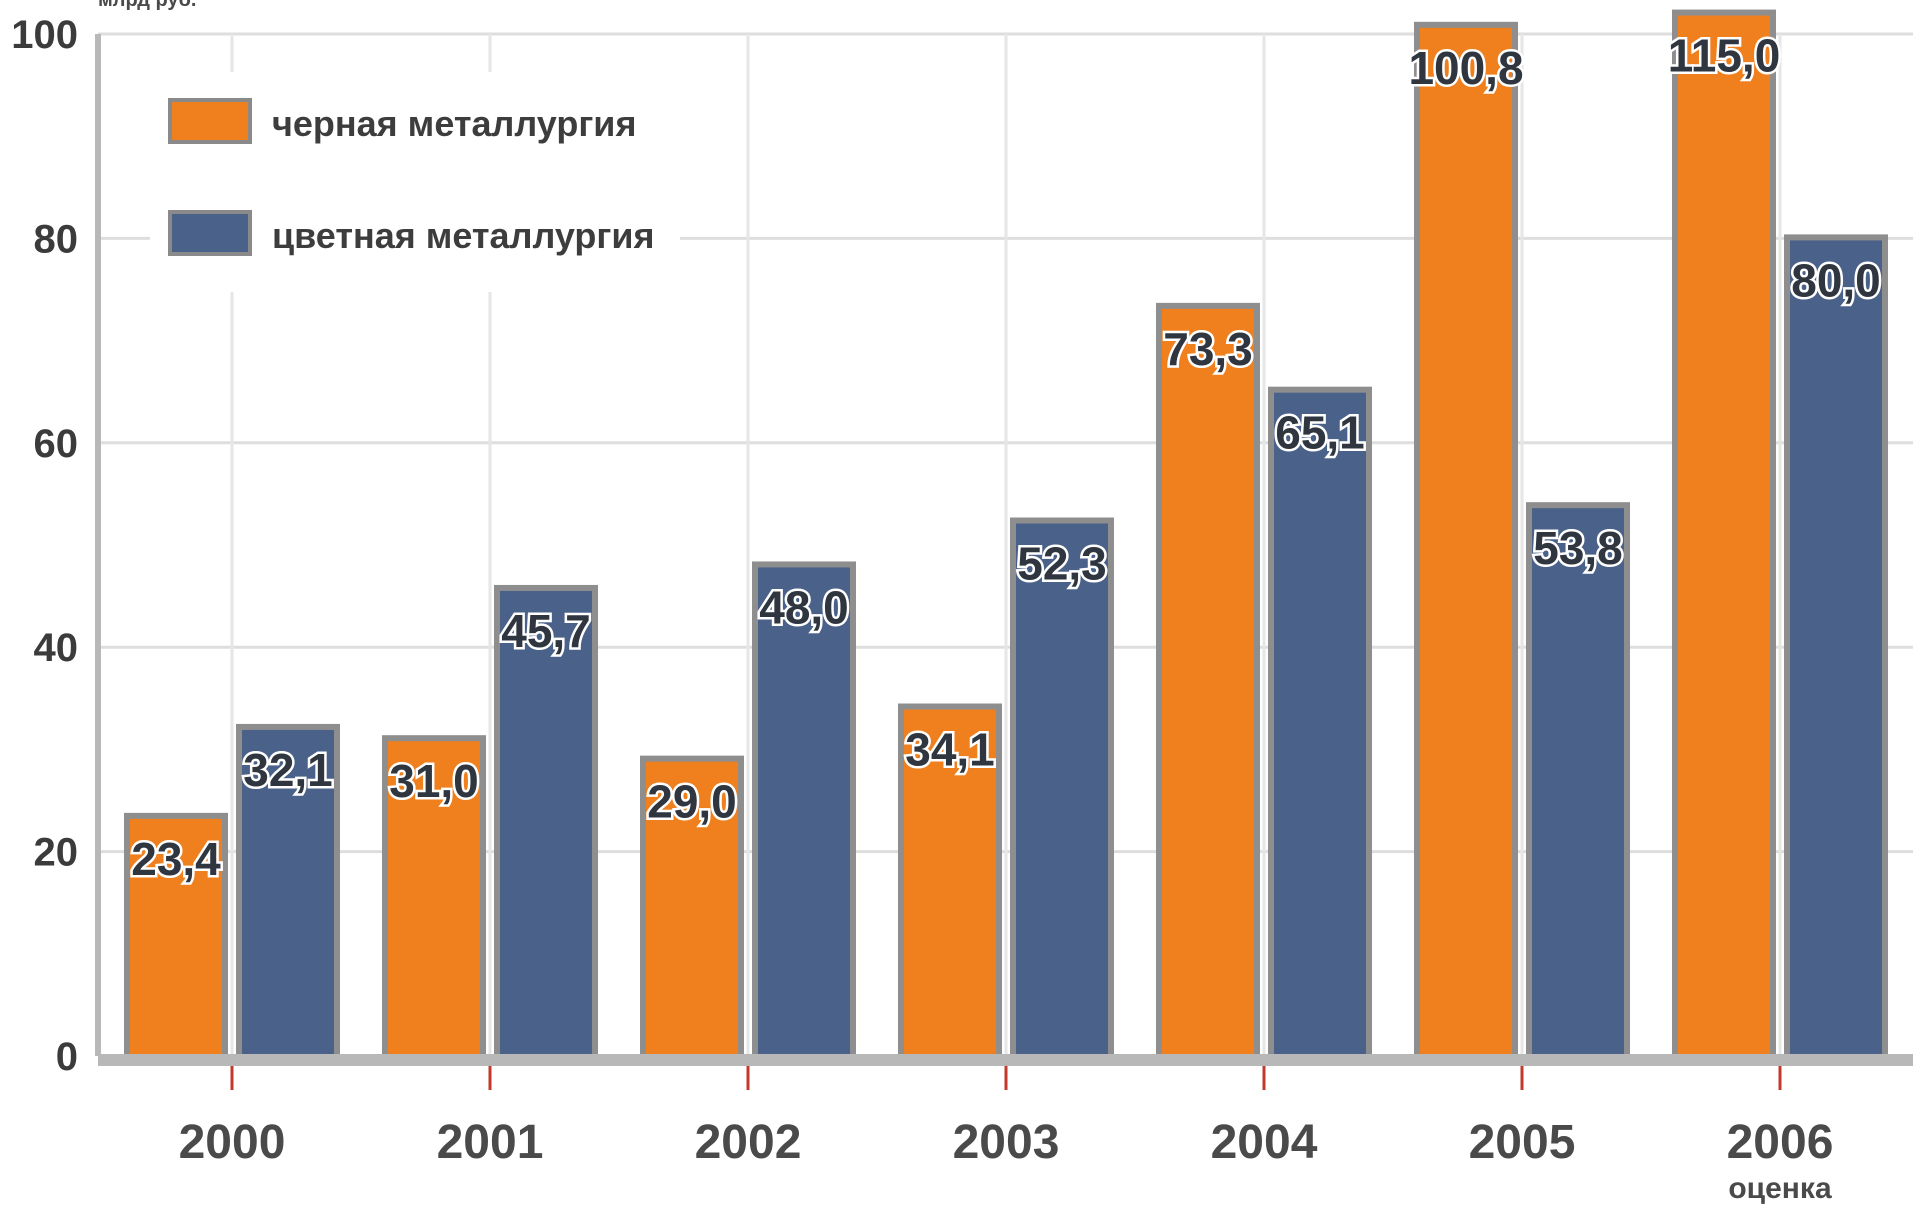 This screenshot has height=1208, width=1913. I want to click on bar-ferrous-2002, so click(692, 907).